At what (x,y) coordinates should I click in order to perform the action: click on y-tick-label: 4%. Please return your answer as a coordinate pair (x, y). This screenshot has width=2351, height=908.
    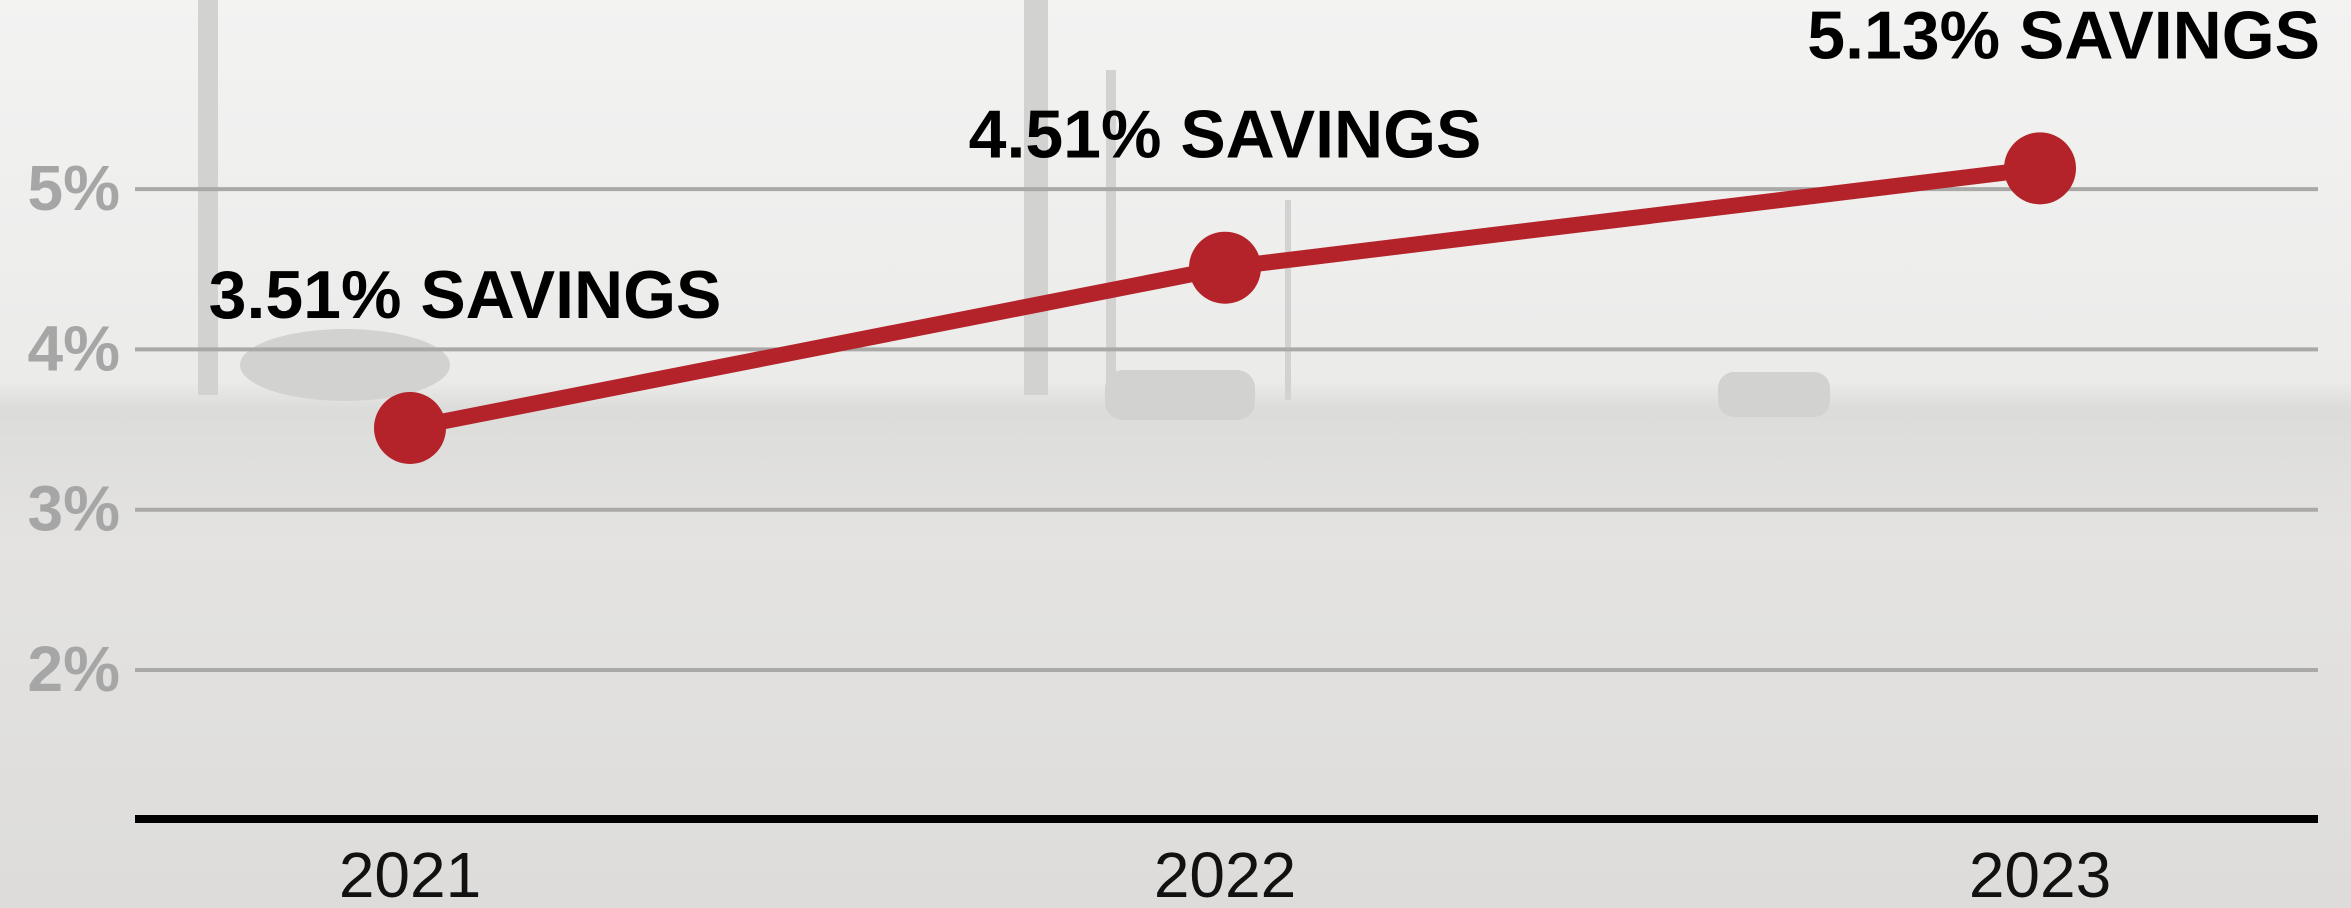
    Looking at the image, I should click on (74, 348).